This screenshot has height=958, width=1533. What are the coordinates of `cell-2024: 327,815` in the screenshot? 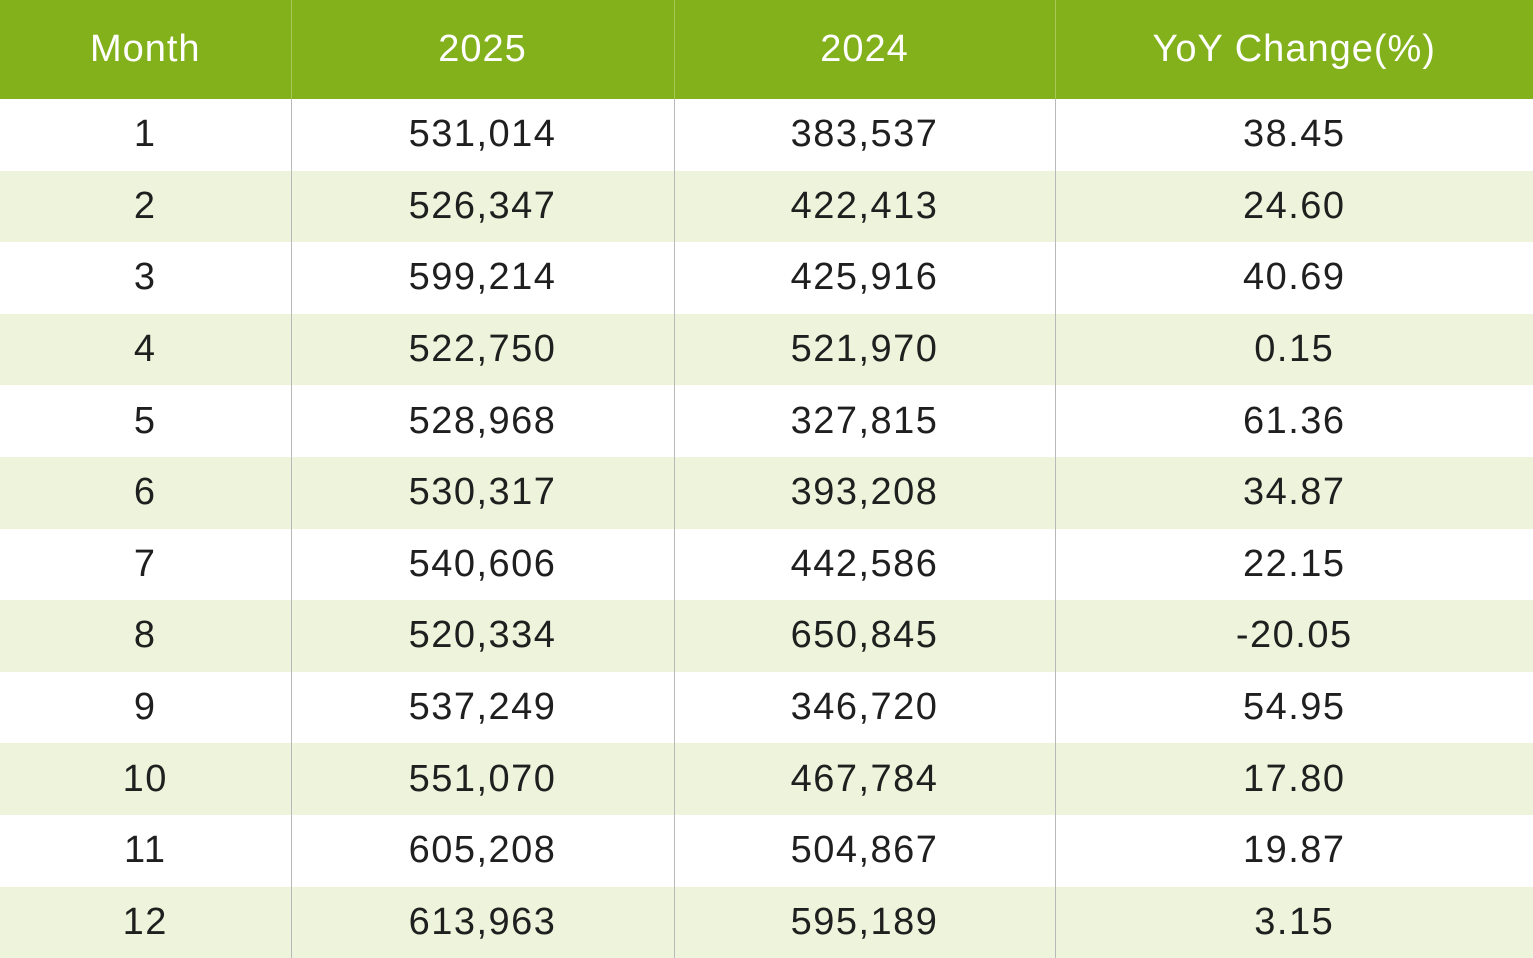 It's located at (864, 421).